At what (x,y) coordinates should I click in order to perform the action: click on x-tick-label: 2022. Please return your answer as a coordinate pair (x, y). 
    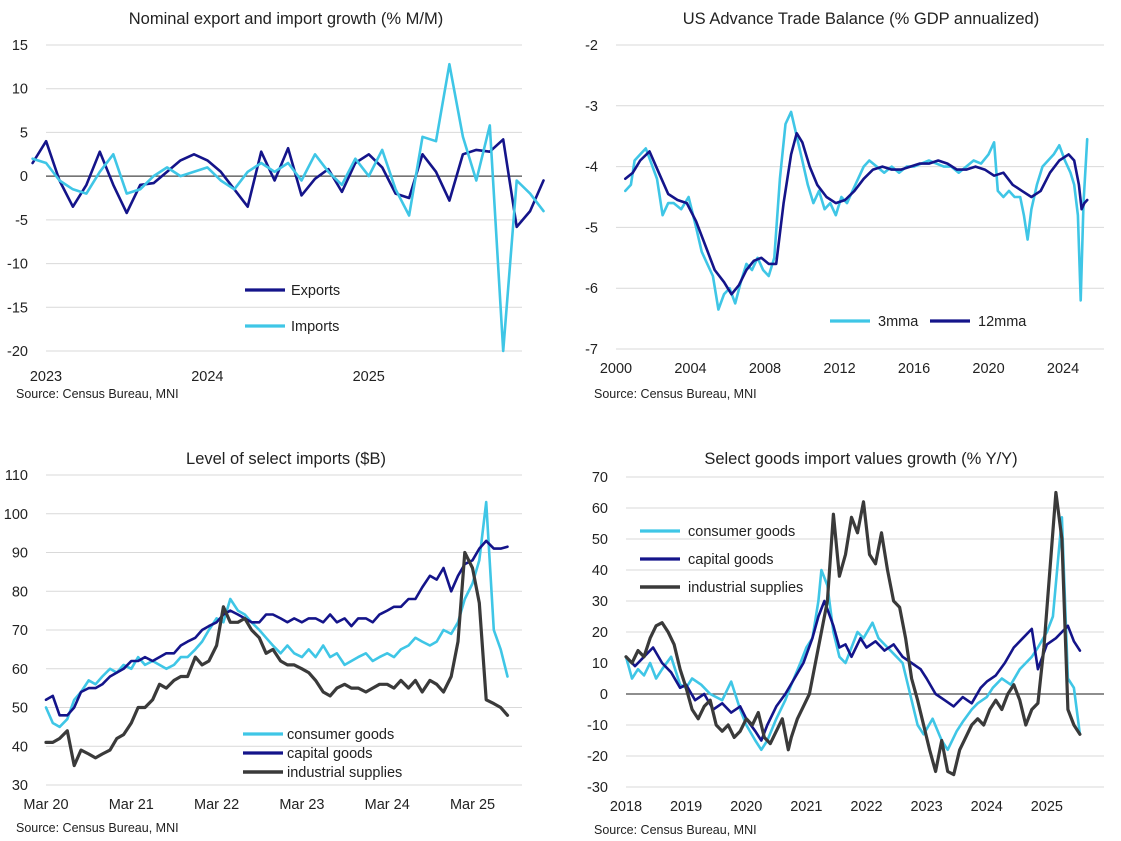
    Looking at the image, I should click on (866, 807).